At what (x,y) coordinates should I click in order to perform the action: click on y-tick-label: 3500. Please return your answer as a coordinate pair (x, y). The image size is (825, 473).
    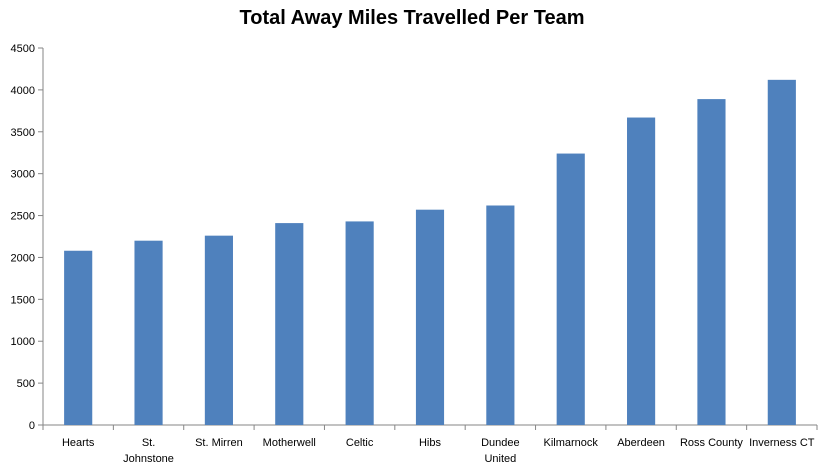
    Looking at the image, I should click on (23, 133).